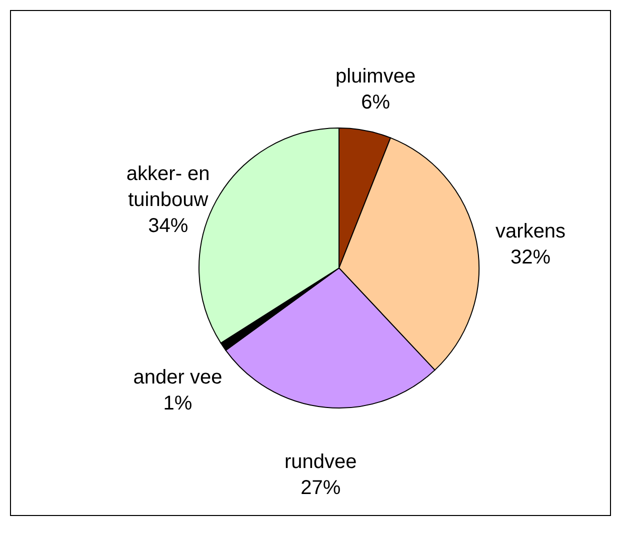  I want to click on data-label: 6%, so click(375, 102).